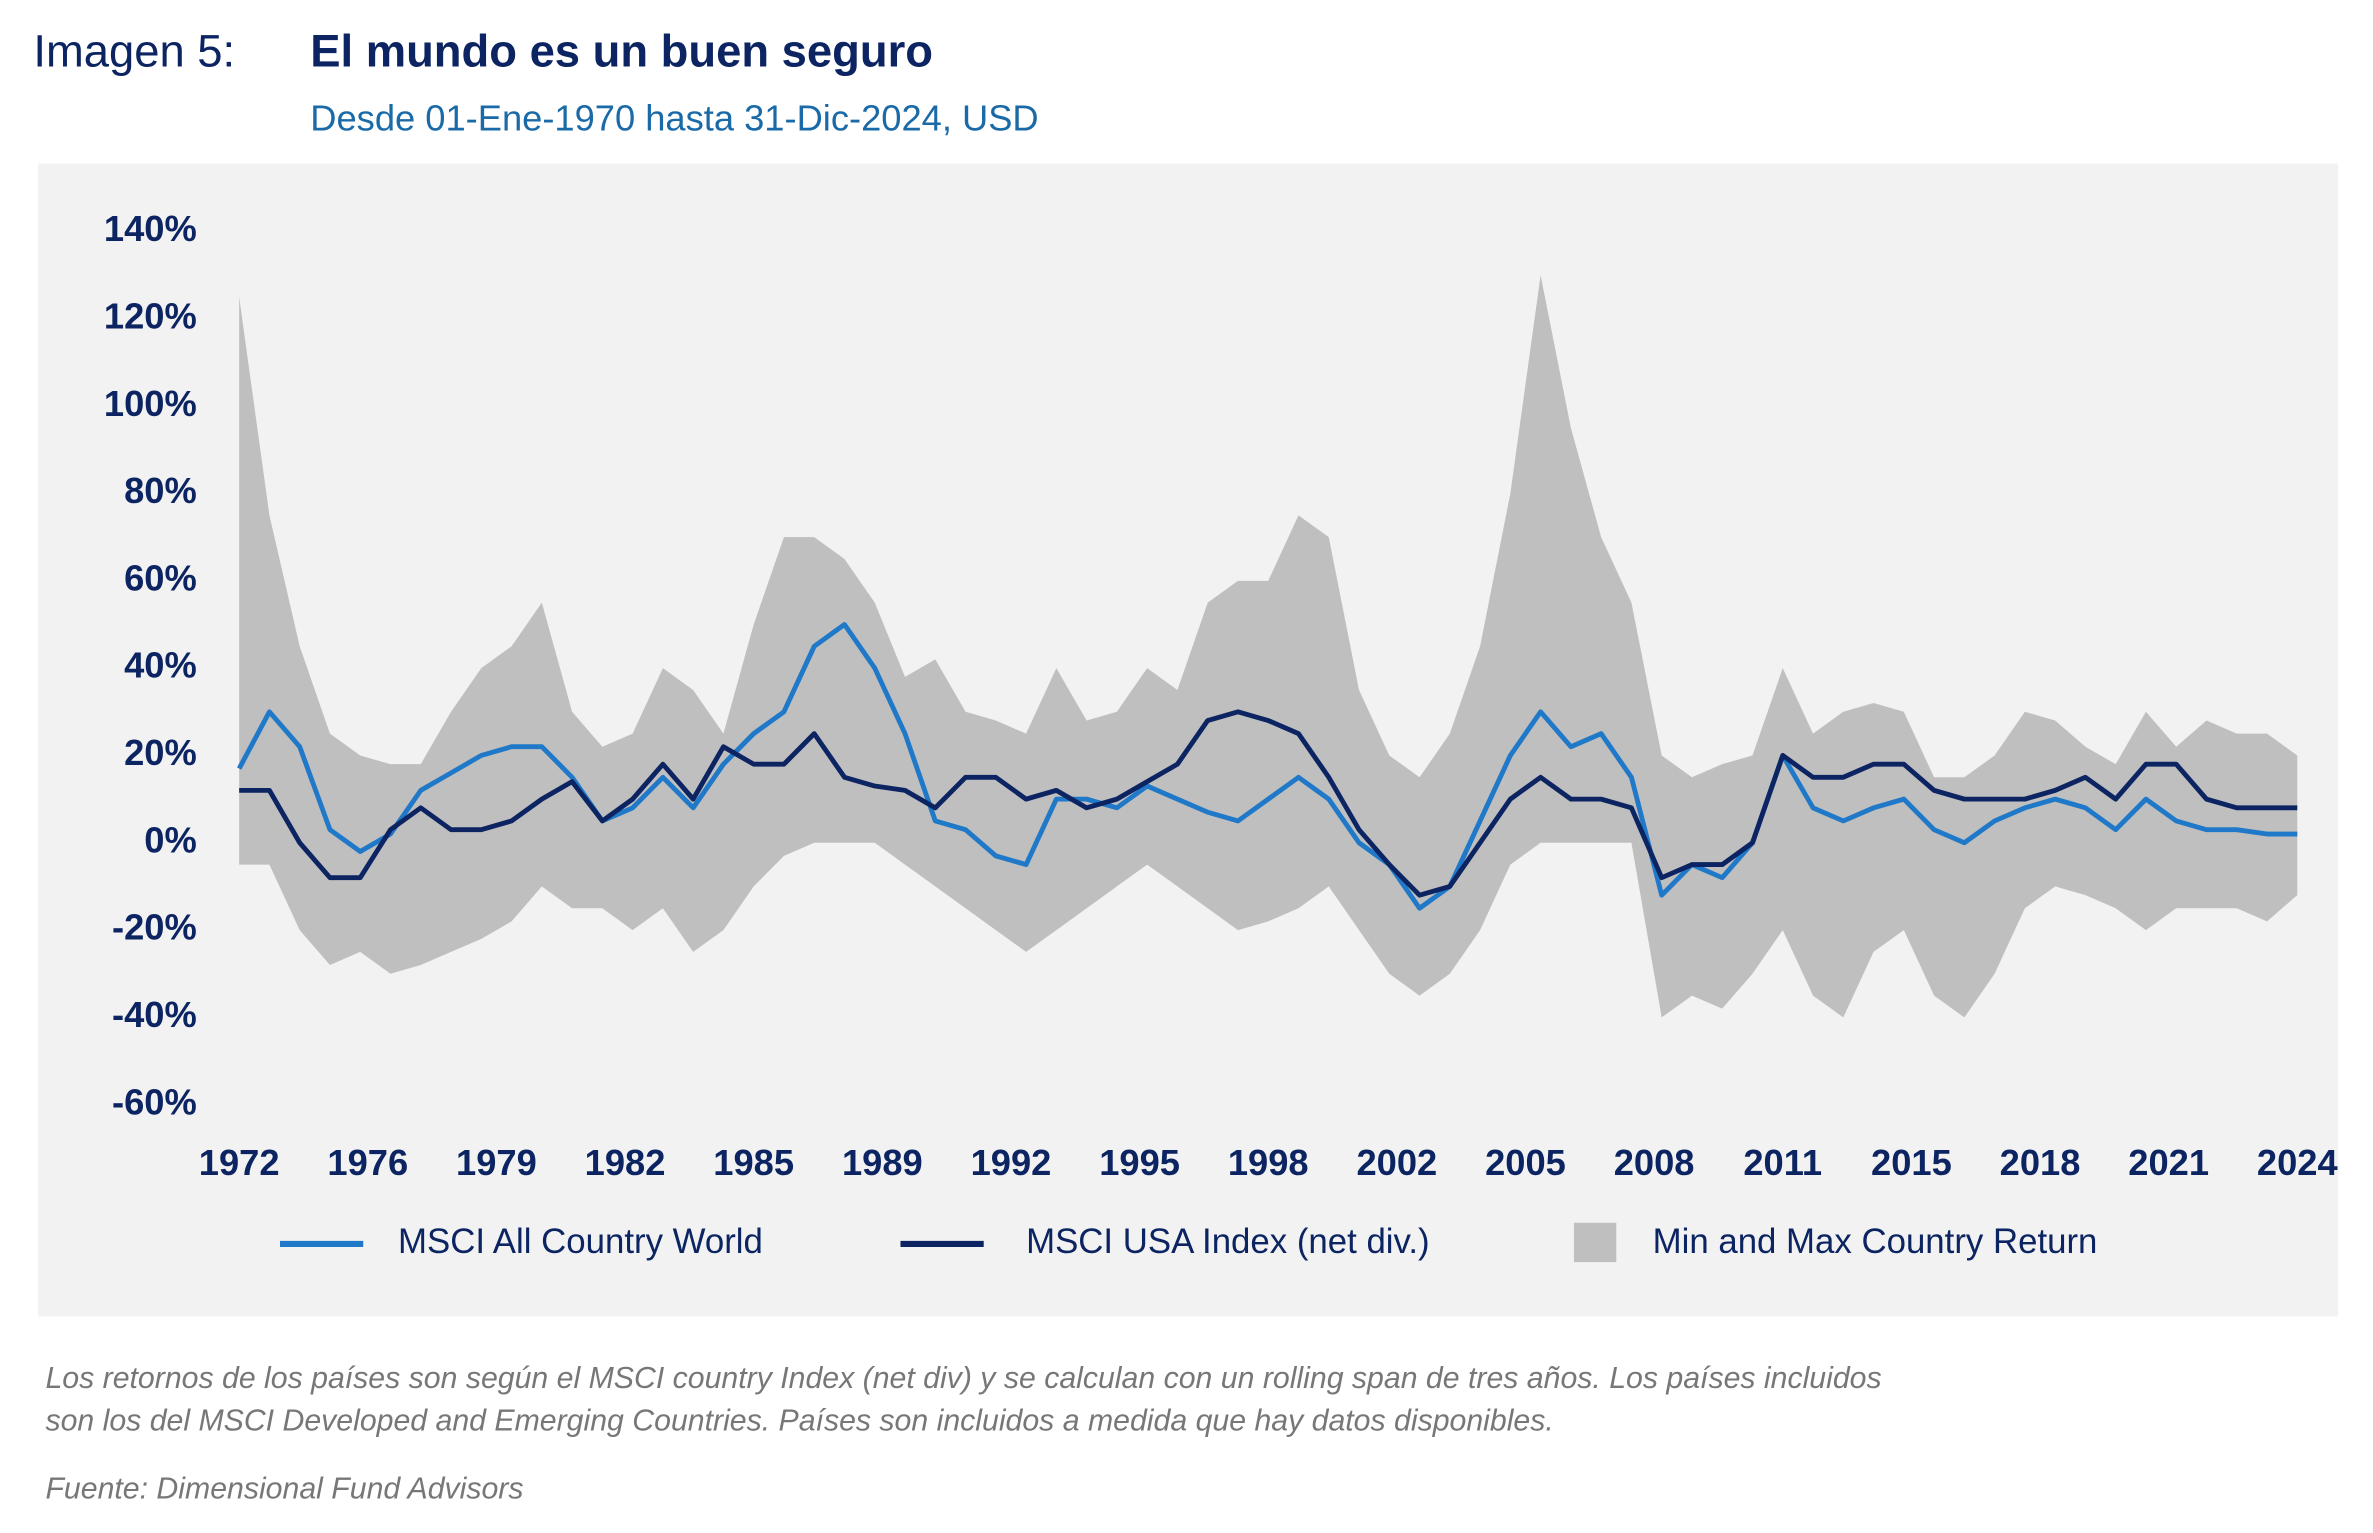  Describe the element at coordinates (1782, 1162) in the screenshot. I see `x-tick-label: 2011` at that location.